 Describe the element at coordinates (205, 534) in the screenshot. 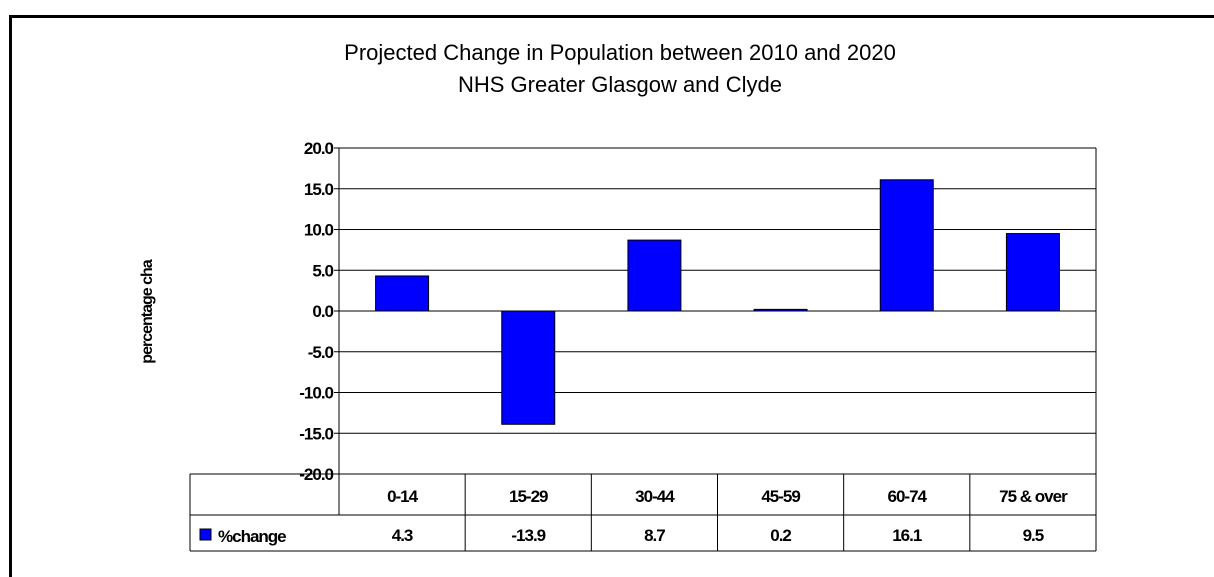

I see `legend-swatch` at that location.